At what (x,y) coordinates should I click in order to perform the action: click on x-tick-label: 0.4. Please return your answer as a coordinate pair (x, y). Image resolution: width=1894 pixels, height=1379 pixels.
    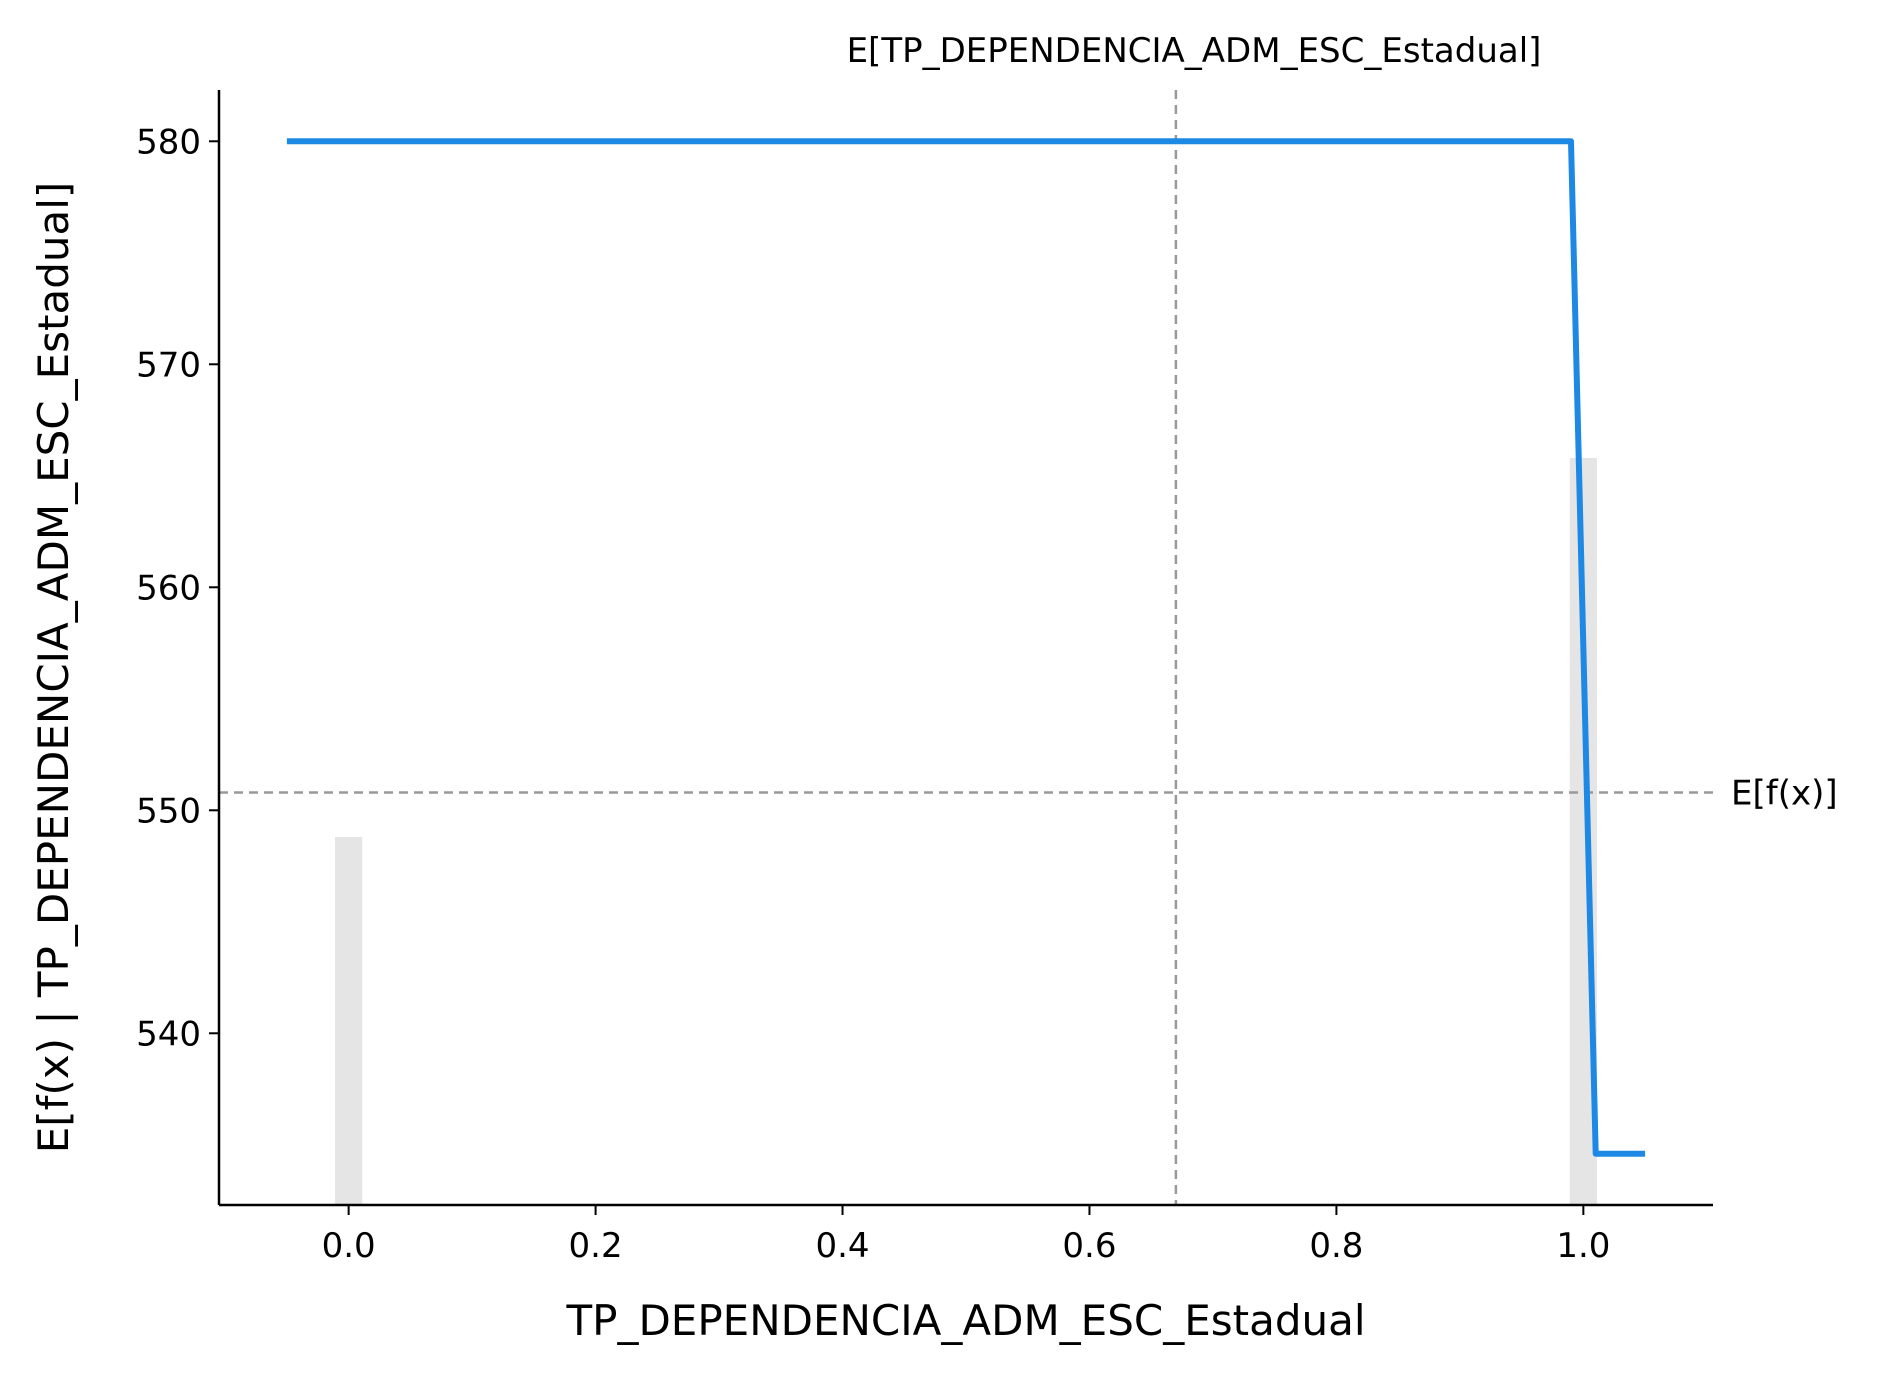
    Looking at the image, I should click on (842, 1246).